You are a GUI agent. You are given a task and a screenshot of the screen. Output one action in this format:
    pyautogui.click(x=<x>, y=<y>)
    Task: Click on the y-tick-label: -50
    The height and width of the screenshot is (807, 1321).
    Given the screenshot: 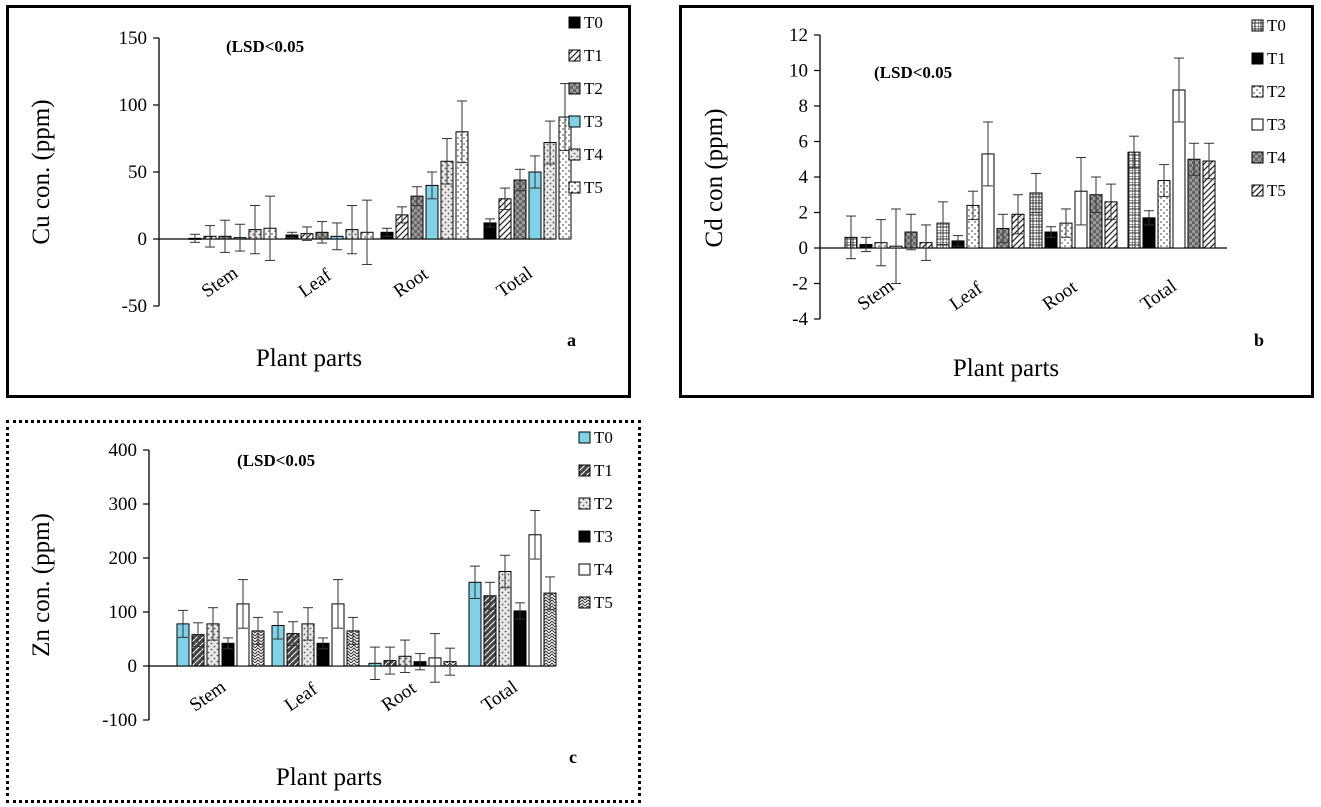 What is the action you would take?
    pyautogui.click(x=134, y=306)
    